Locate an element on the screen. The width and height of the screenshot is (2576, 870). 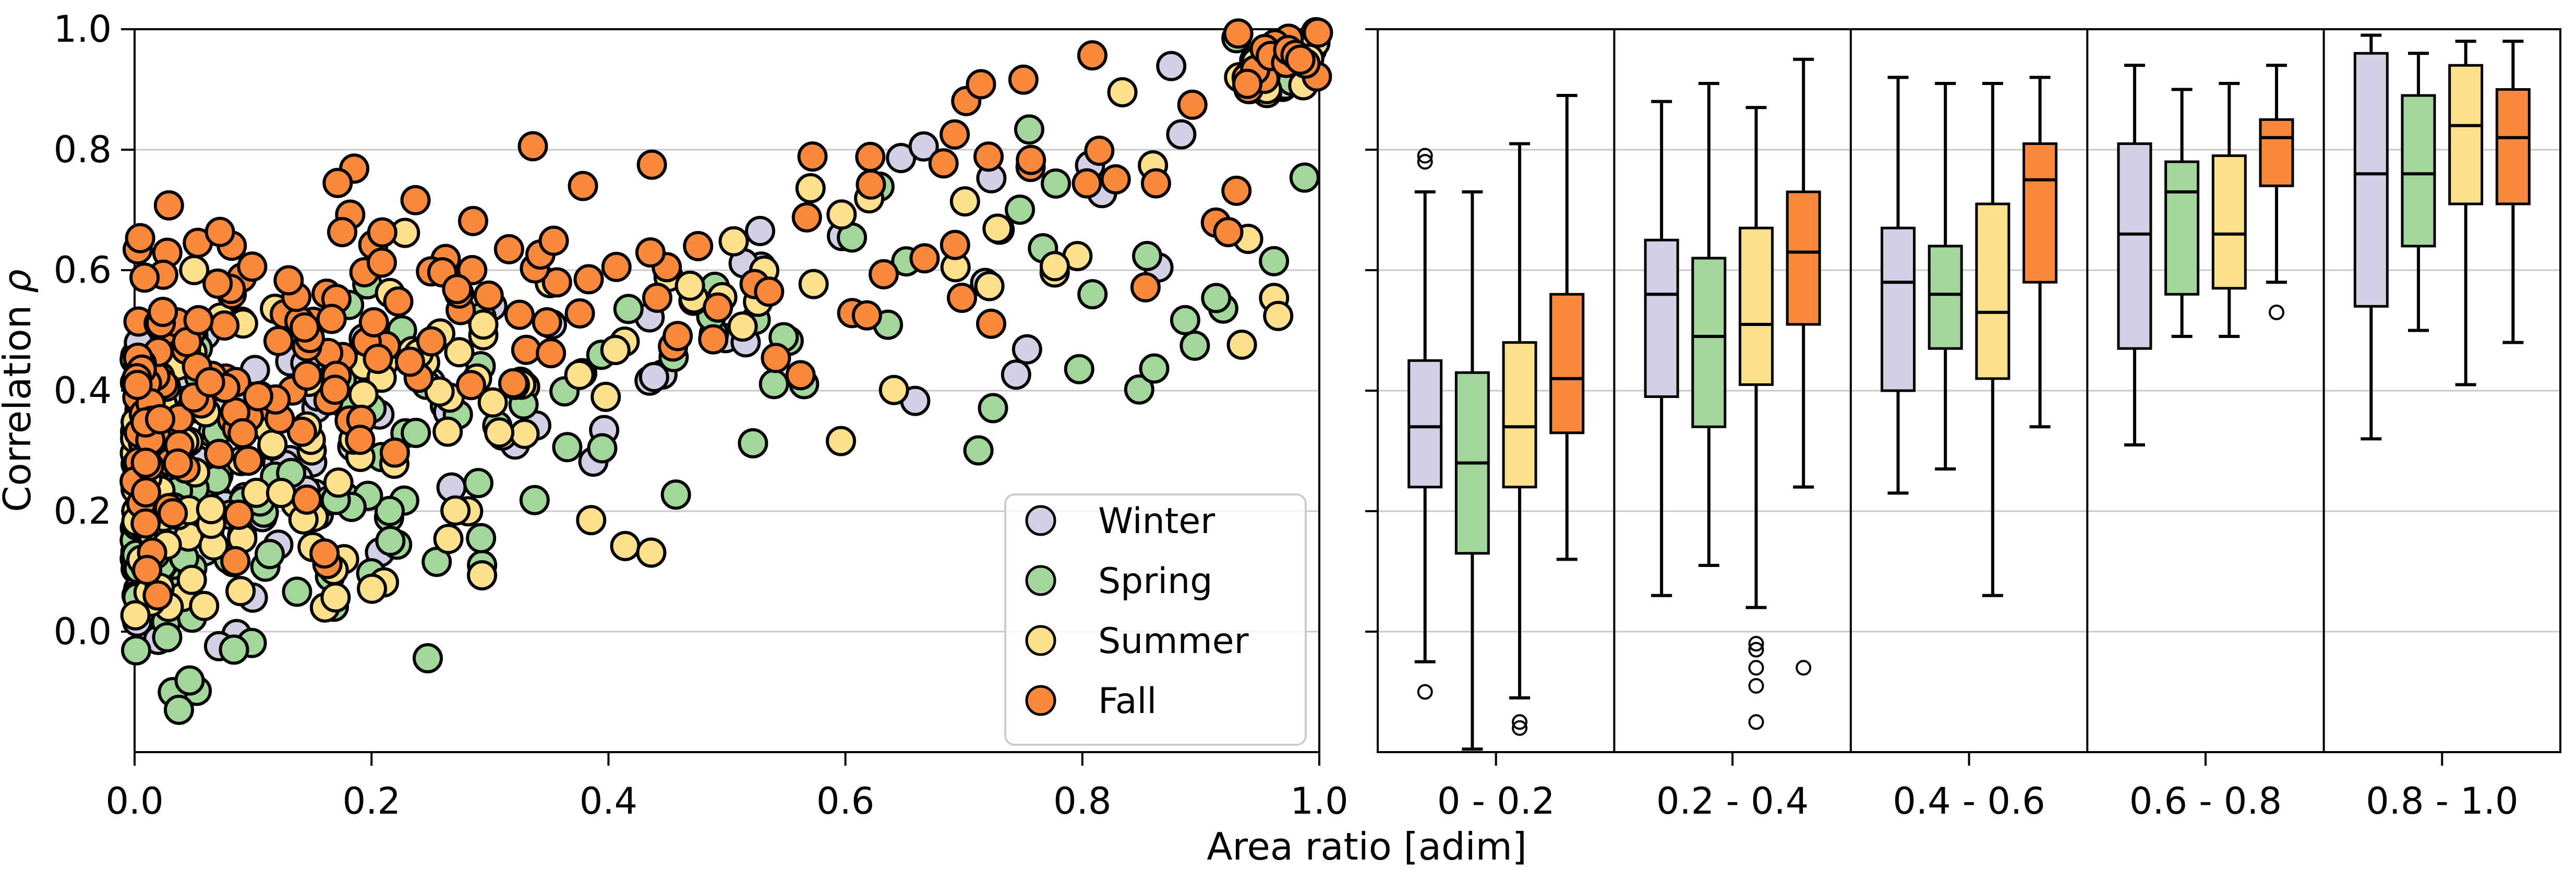
legend-marker-spring is located at coordinates (1040, 580).